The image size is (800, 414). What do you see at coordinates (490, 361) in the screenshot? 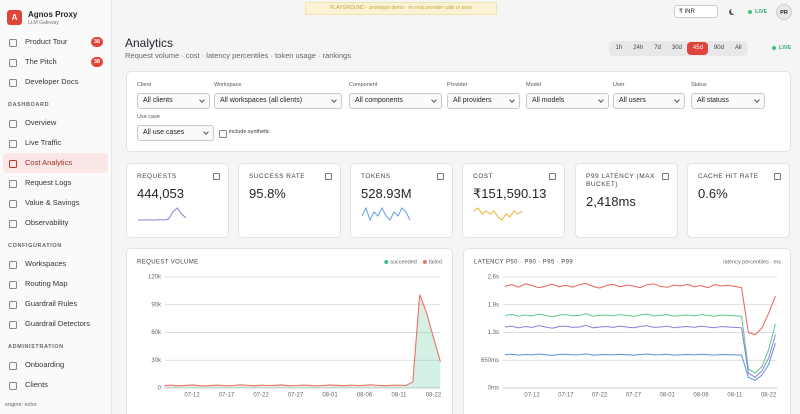
I see `y-tick-label: 650ms` at bounding box center [490, 361].